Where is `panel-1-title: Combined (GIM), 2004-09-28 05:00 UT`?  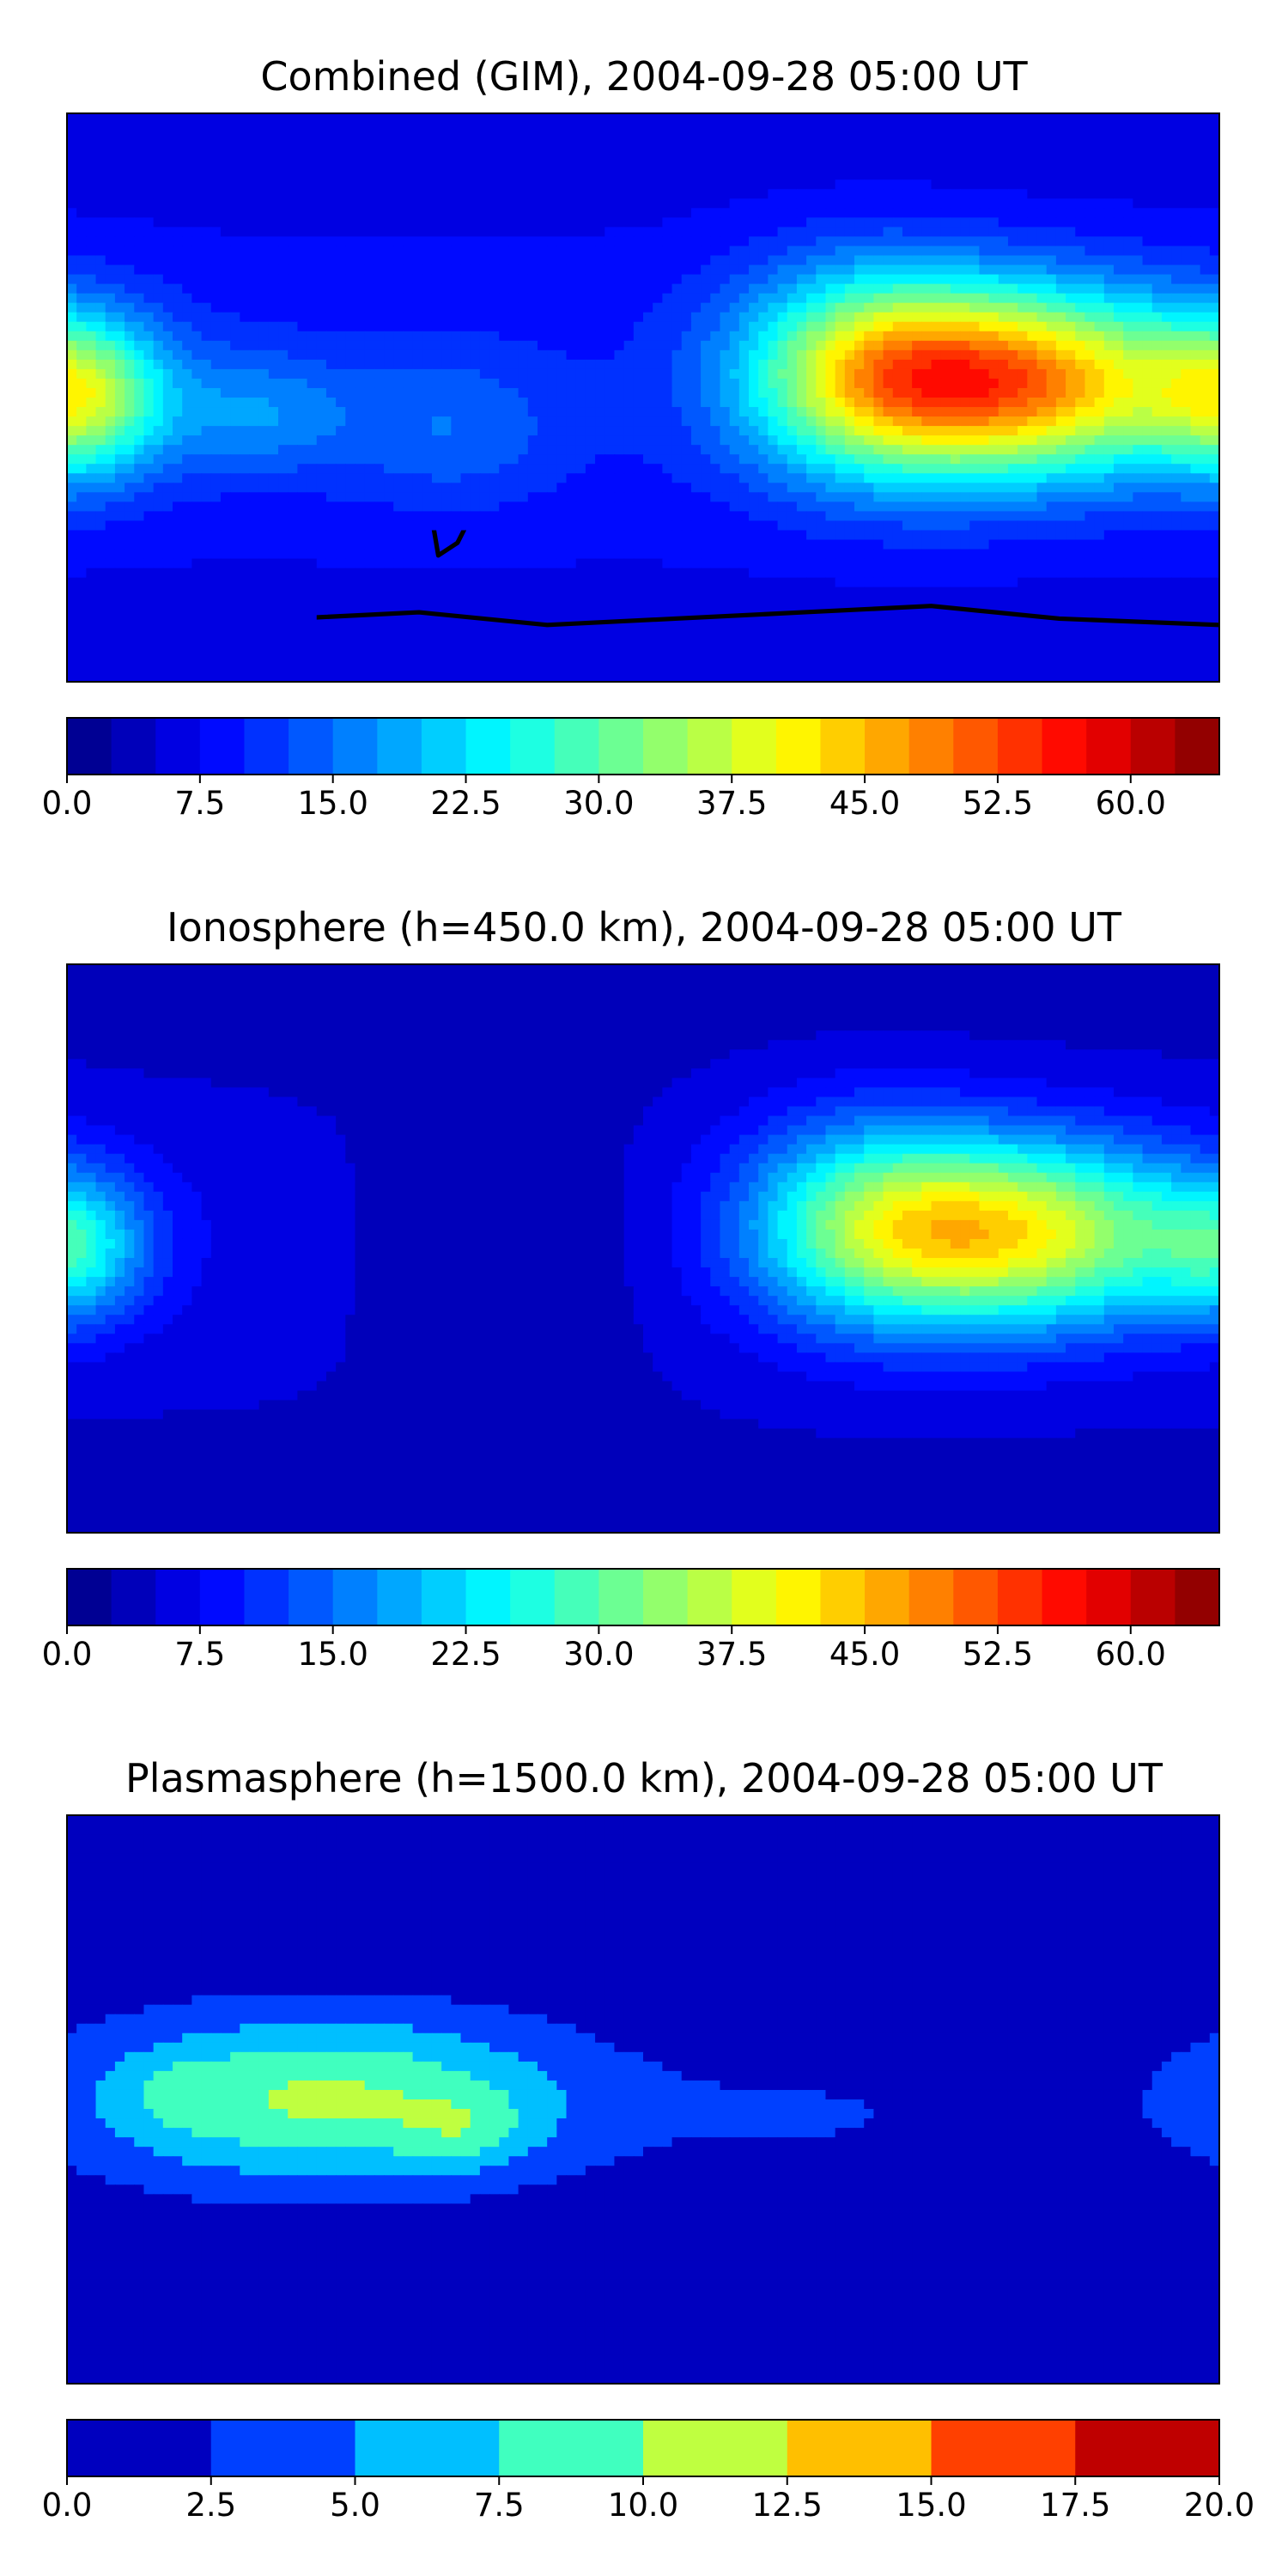
panel-1-title: Combined (GIM), 2004-09-28 05:00 UT is located at coordinates (644, 77).